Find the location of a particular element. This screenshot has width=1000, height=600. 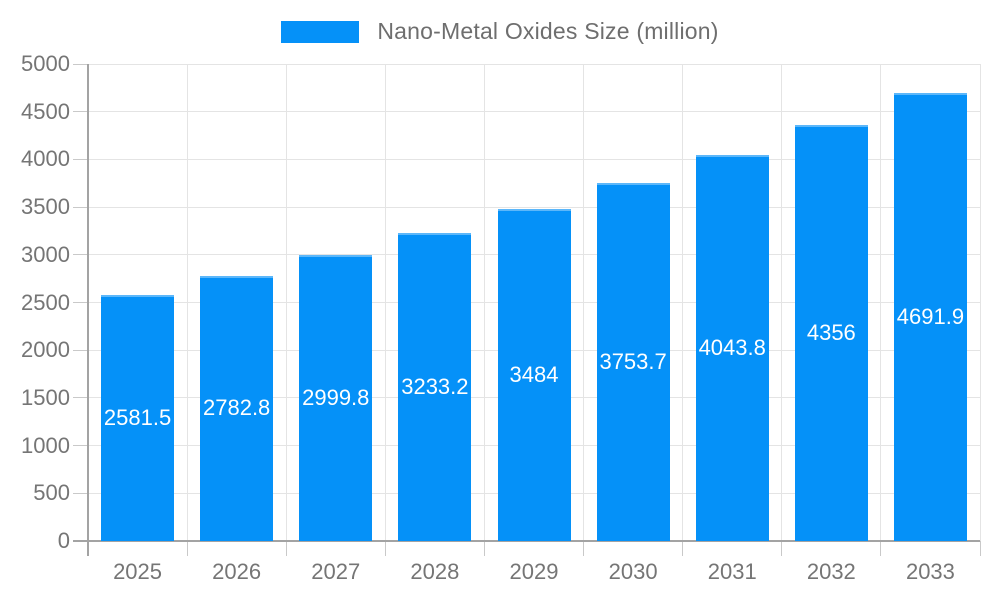

y-axis-tick-2000 is located at coordinates (80, 350).